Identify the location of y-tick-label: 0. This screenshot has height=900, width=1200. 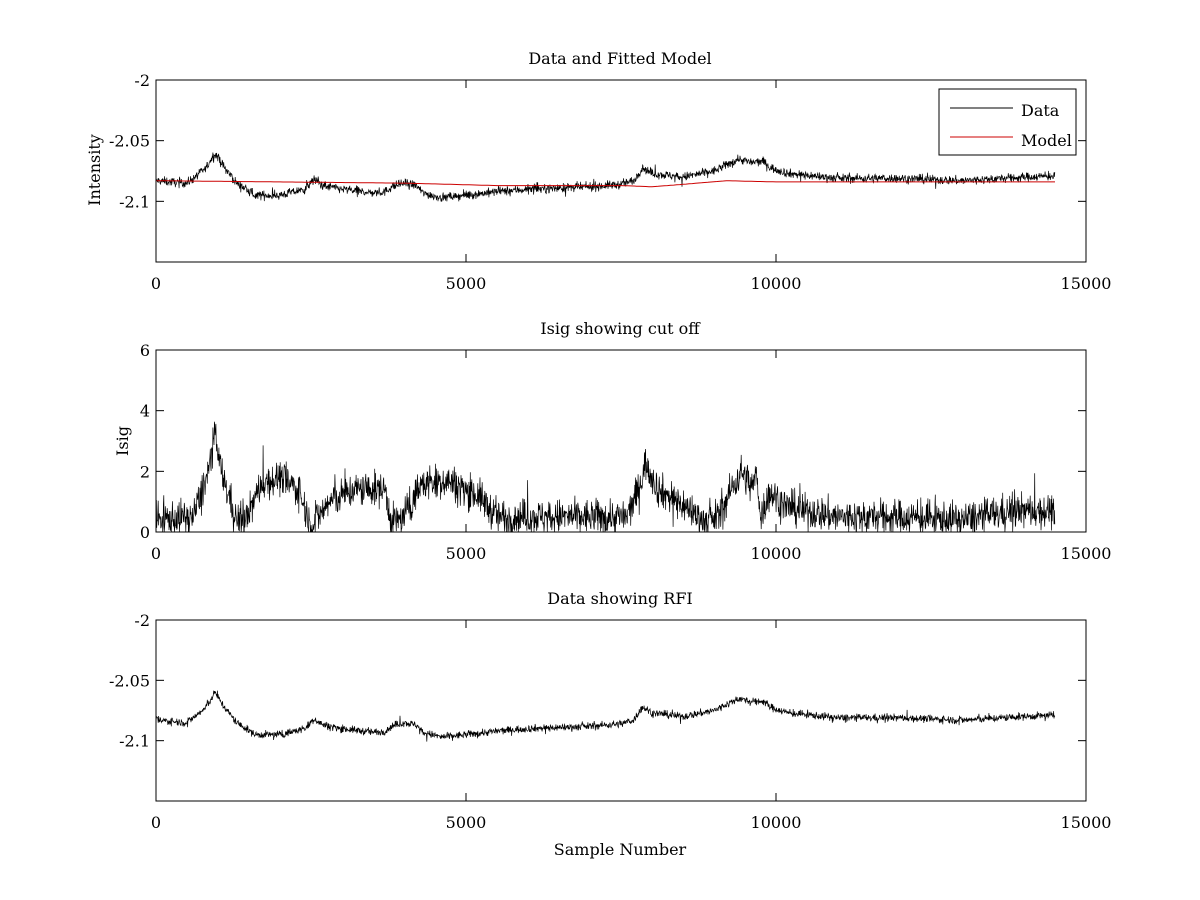
(145, 532).